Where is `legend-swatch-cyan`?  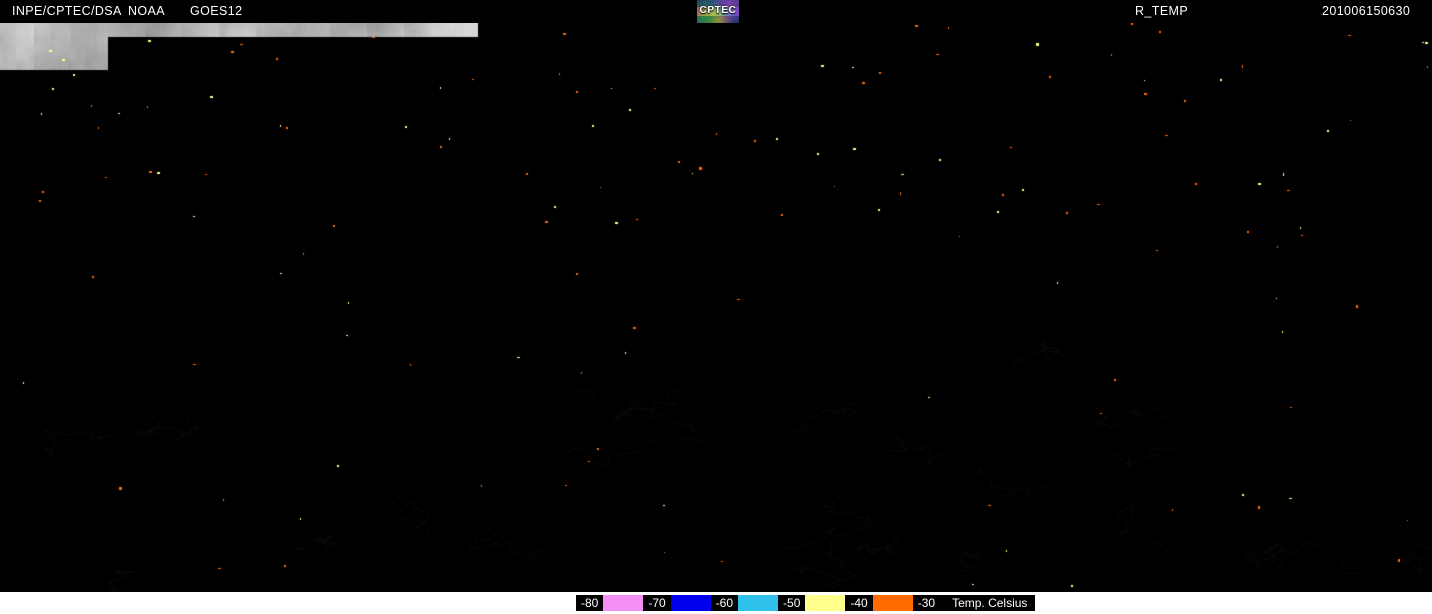 legend-swatch-cyan is located at coordinates (758, 603).